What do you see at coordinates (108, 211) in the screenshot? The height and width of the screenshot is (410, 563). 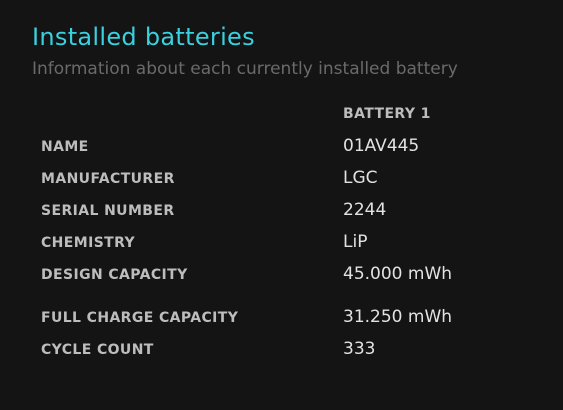 I see `row-label: SERIAL NUMBER` at bounding box center [108, 211].